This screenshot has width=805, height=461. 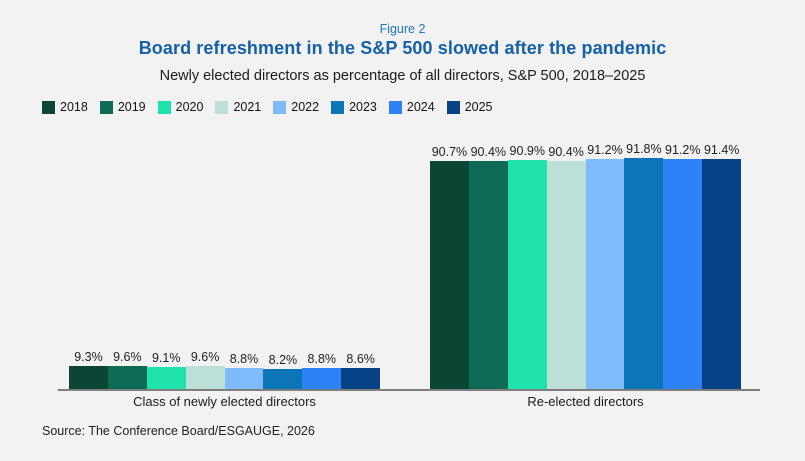 What do you see at coordinates (283, 371) in the screenshot?
I see `bar-2023: 8.2%` at bounding box center [283, 371].